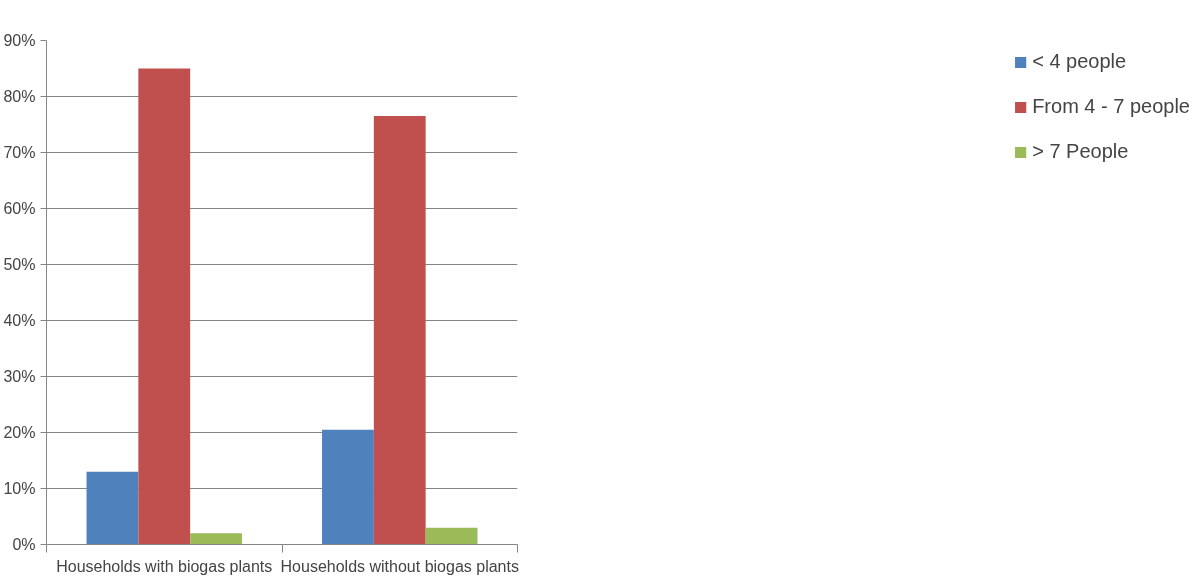  I want to click on y-tick-label: 0%, so click(24, 544).